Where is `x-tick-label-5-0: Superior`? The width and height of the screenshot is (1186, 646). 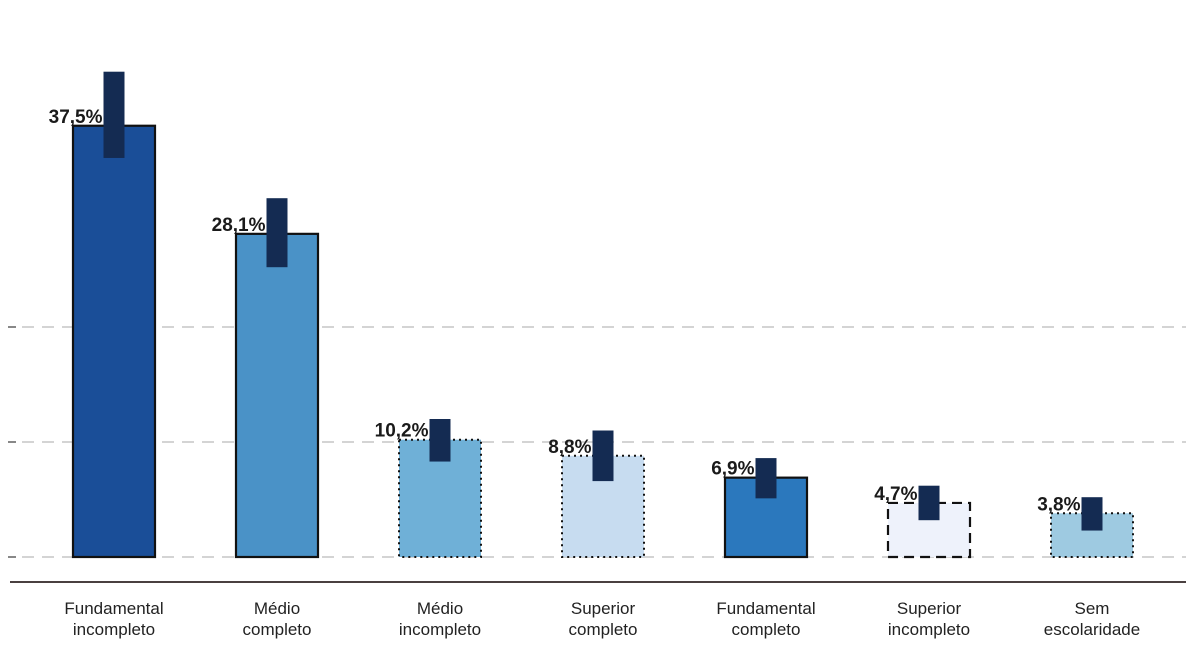
x-tick-label-5-0: Superior is located at coordinates (929, 608).